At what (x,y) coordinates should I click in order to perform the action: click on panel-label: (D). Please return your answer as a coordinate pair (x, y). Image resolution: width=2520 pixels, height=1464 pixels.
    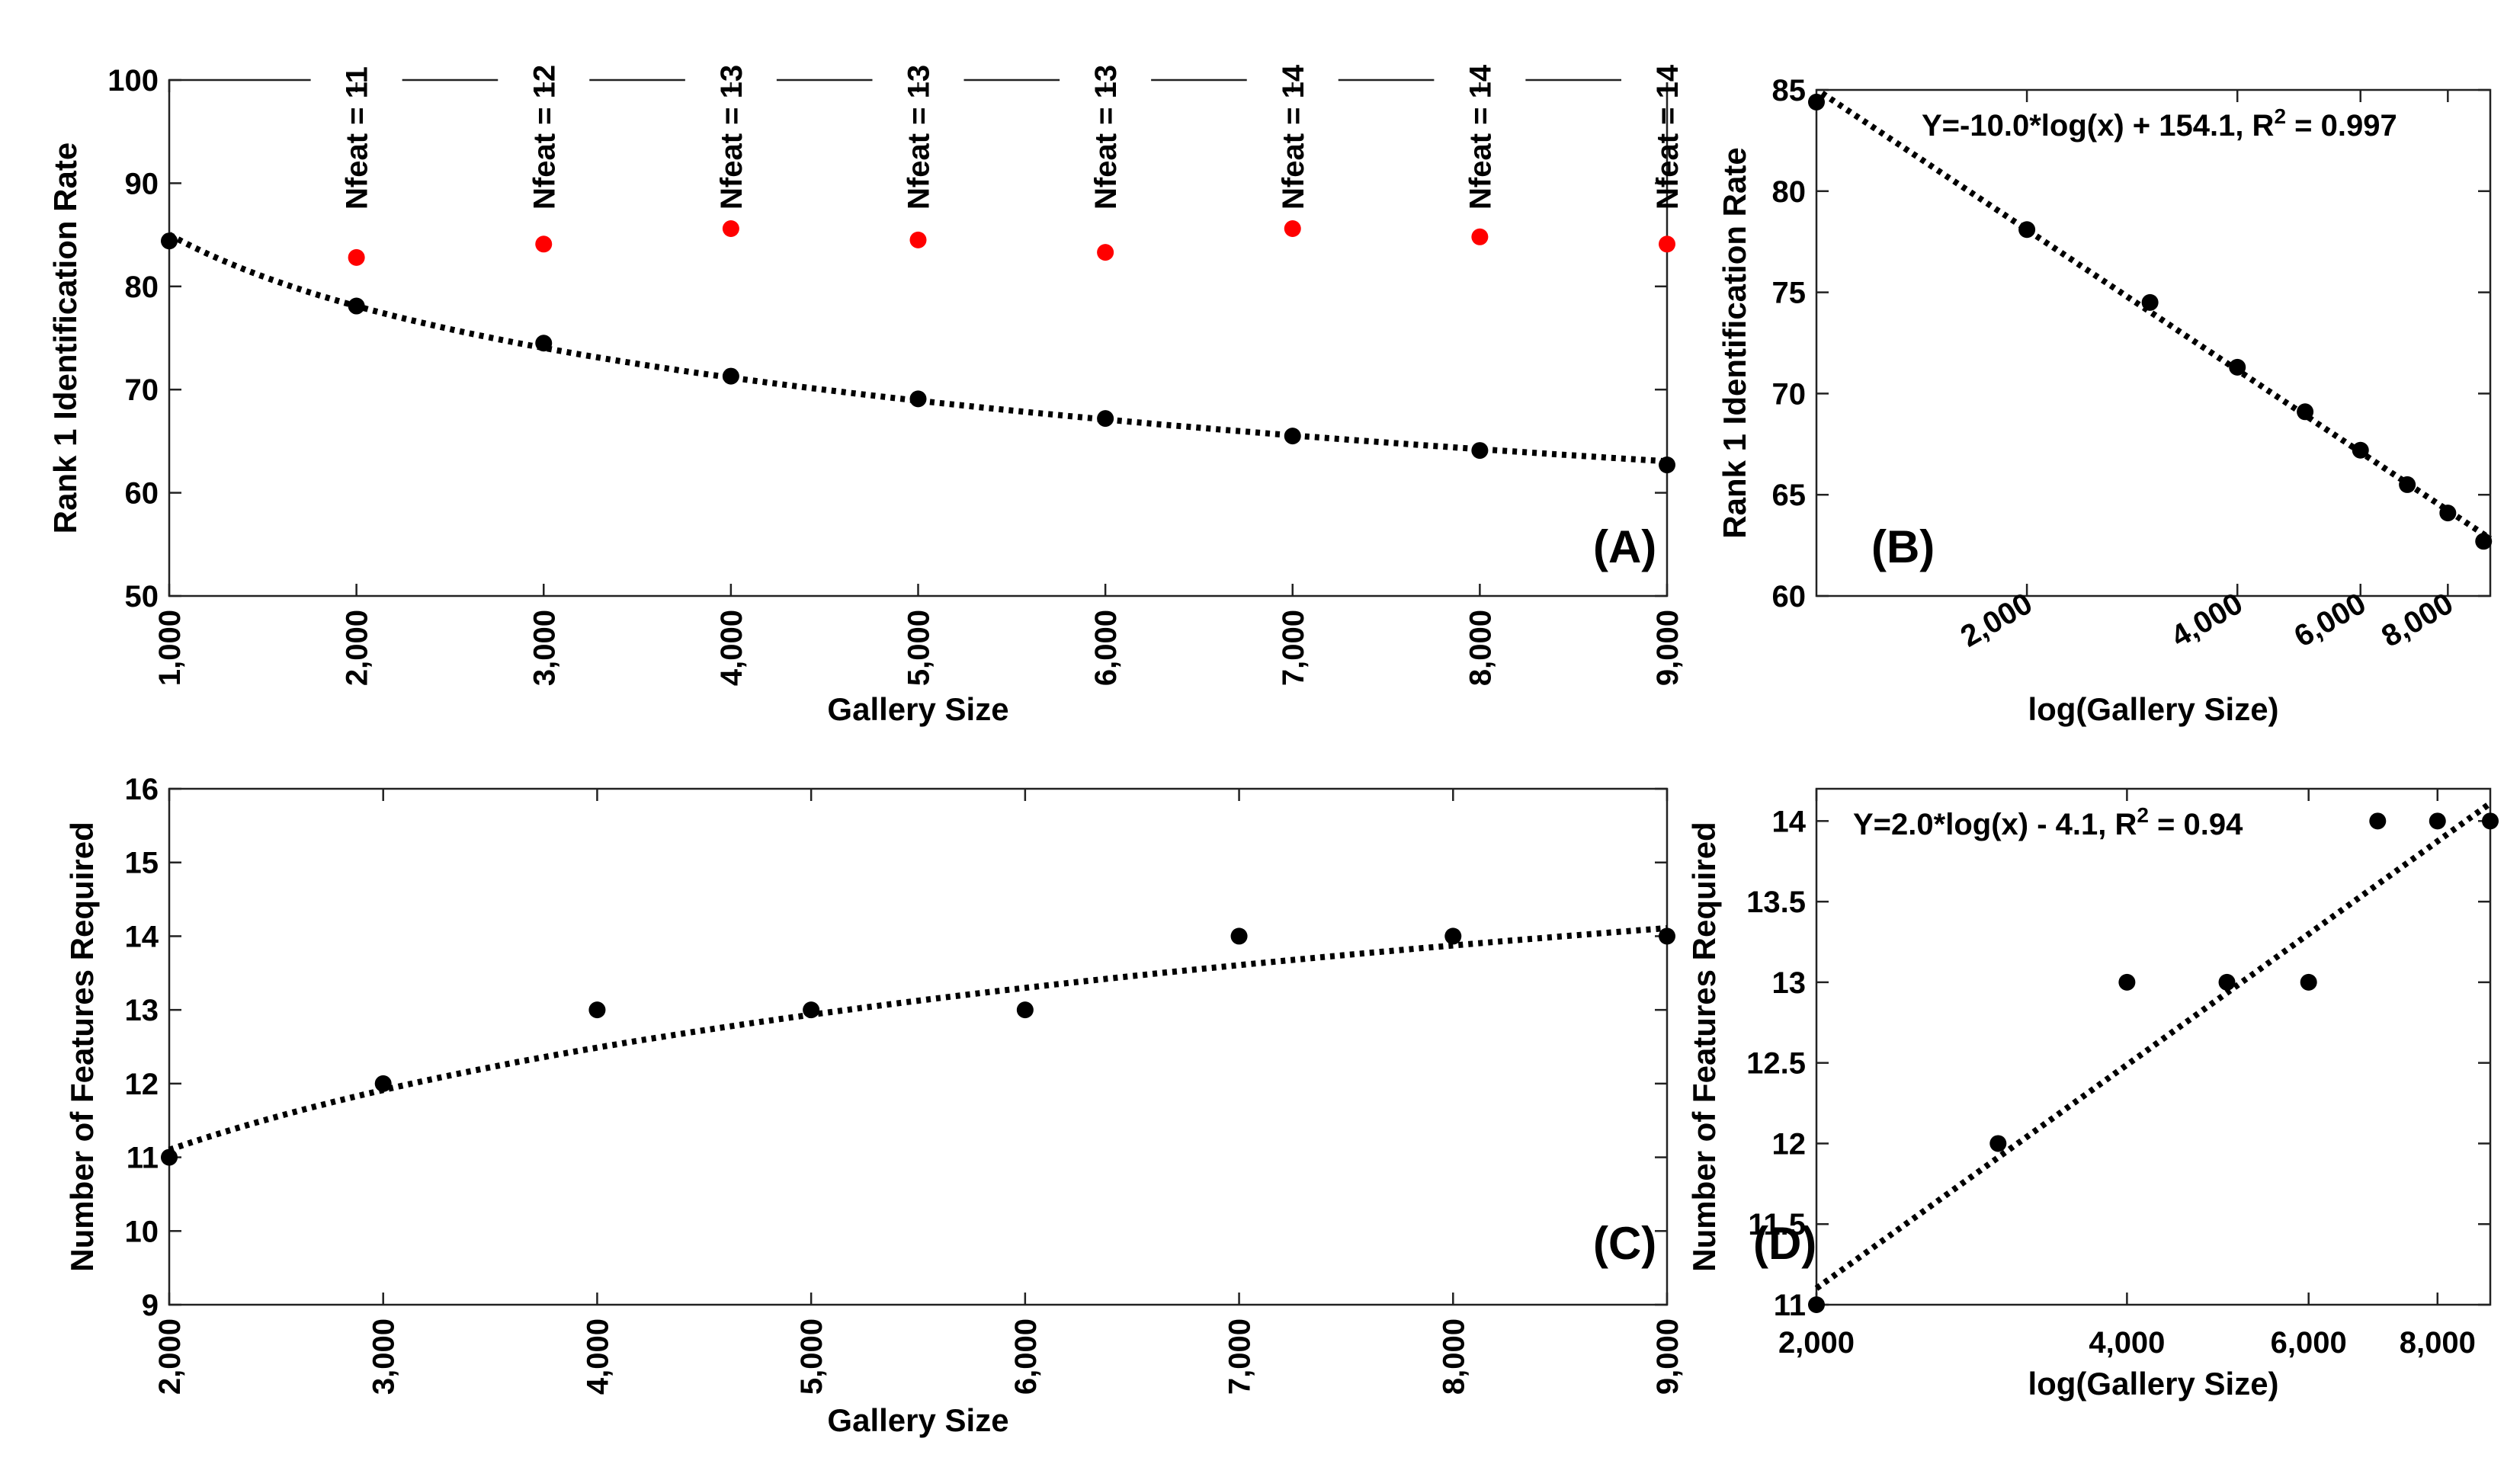
    Looking at the image, I should click on (1784, 1243).